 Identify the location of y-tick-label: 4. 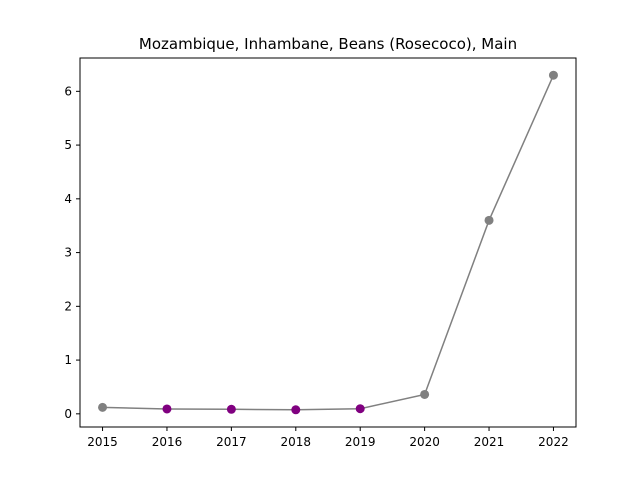
(68, 199).